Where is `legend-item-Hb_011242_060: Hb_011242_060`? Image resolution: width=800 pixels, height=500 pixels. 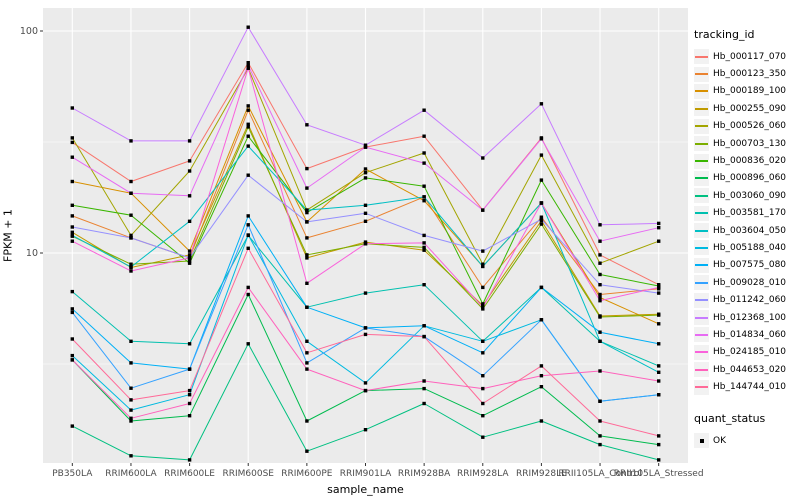
legend-item-Hb_011242_060: Hb_011242_060 is located at coordinates (747, 299).